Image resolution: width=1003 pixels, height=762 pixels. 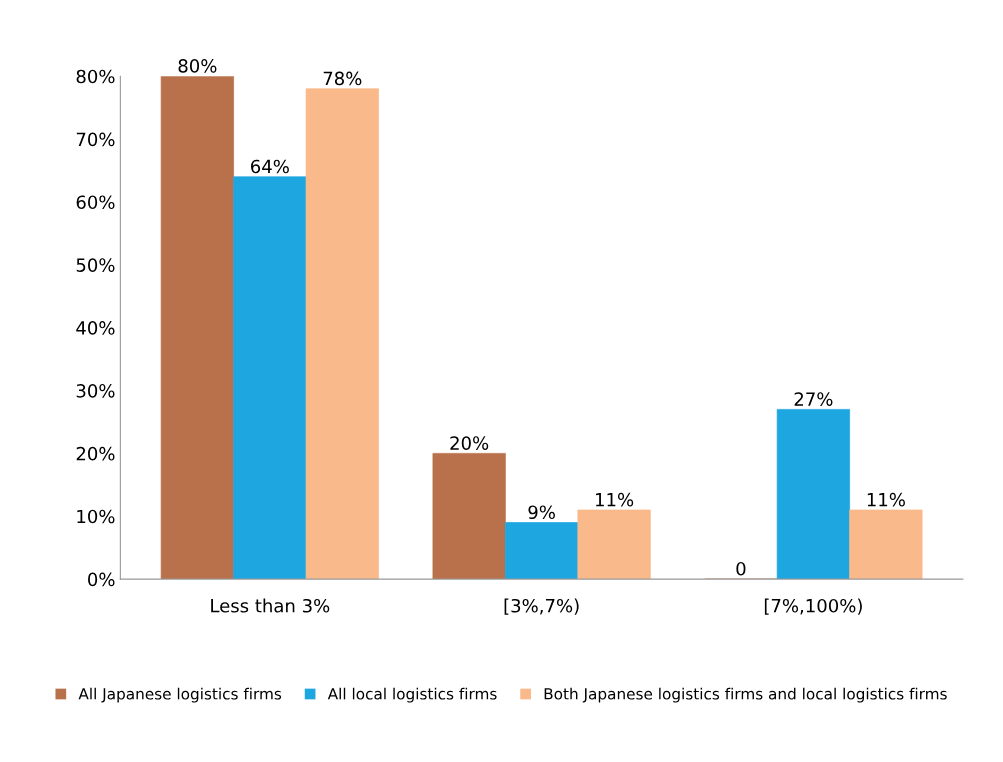 What do you see at coordinates (95, 265) in the screenshot?
I see `y-tick-label: 50%` at bounding box center [95, 265].